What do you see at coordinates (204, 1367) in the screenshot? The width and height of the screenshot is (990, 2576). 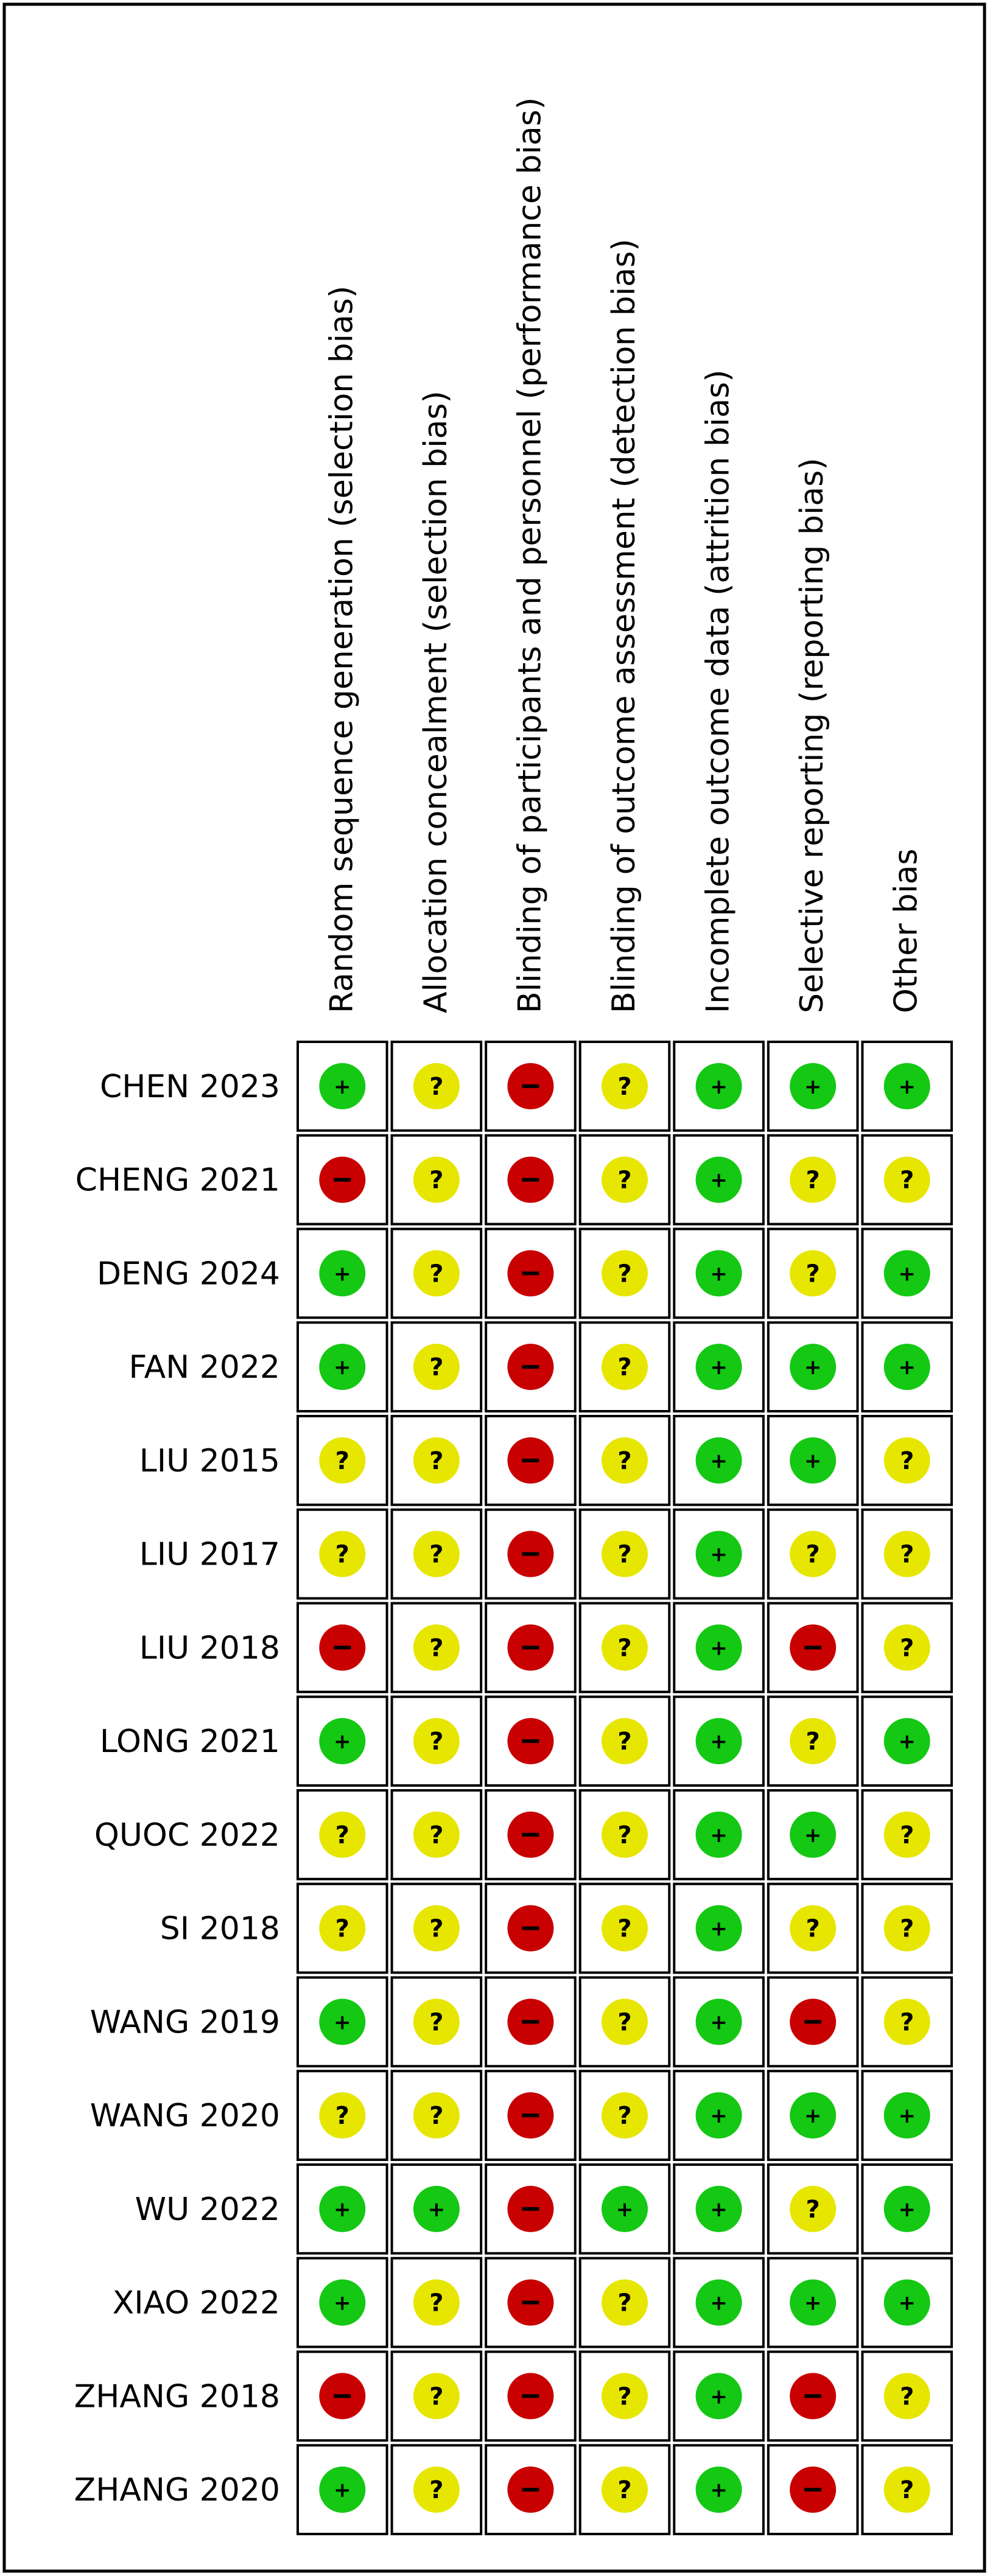 I see `study-label: FAN 2022` at bounding box center [204, 1367].